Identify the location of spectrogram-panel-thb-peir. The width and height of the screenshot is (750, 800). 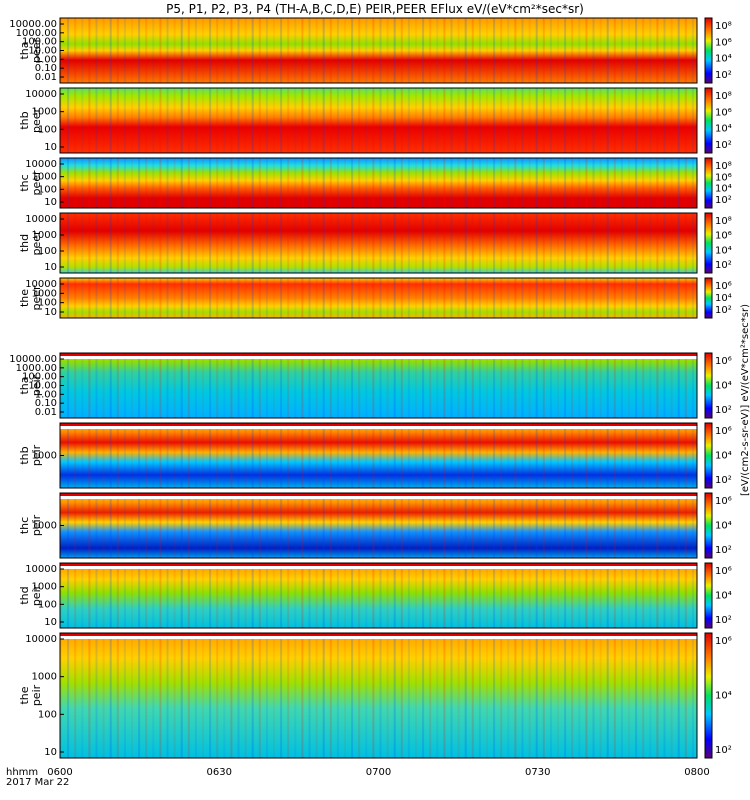
(378, 455).